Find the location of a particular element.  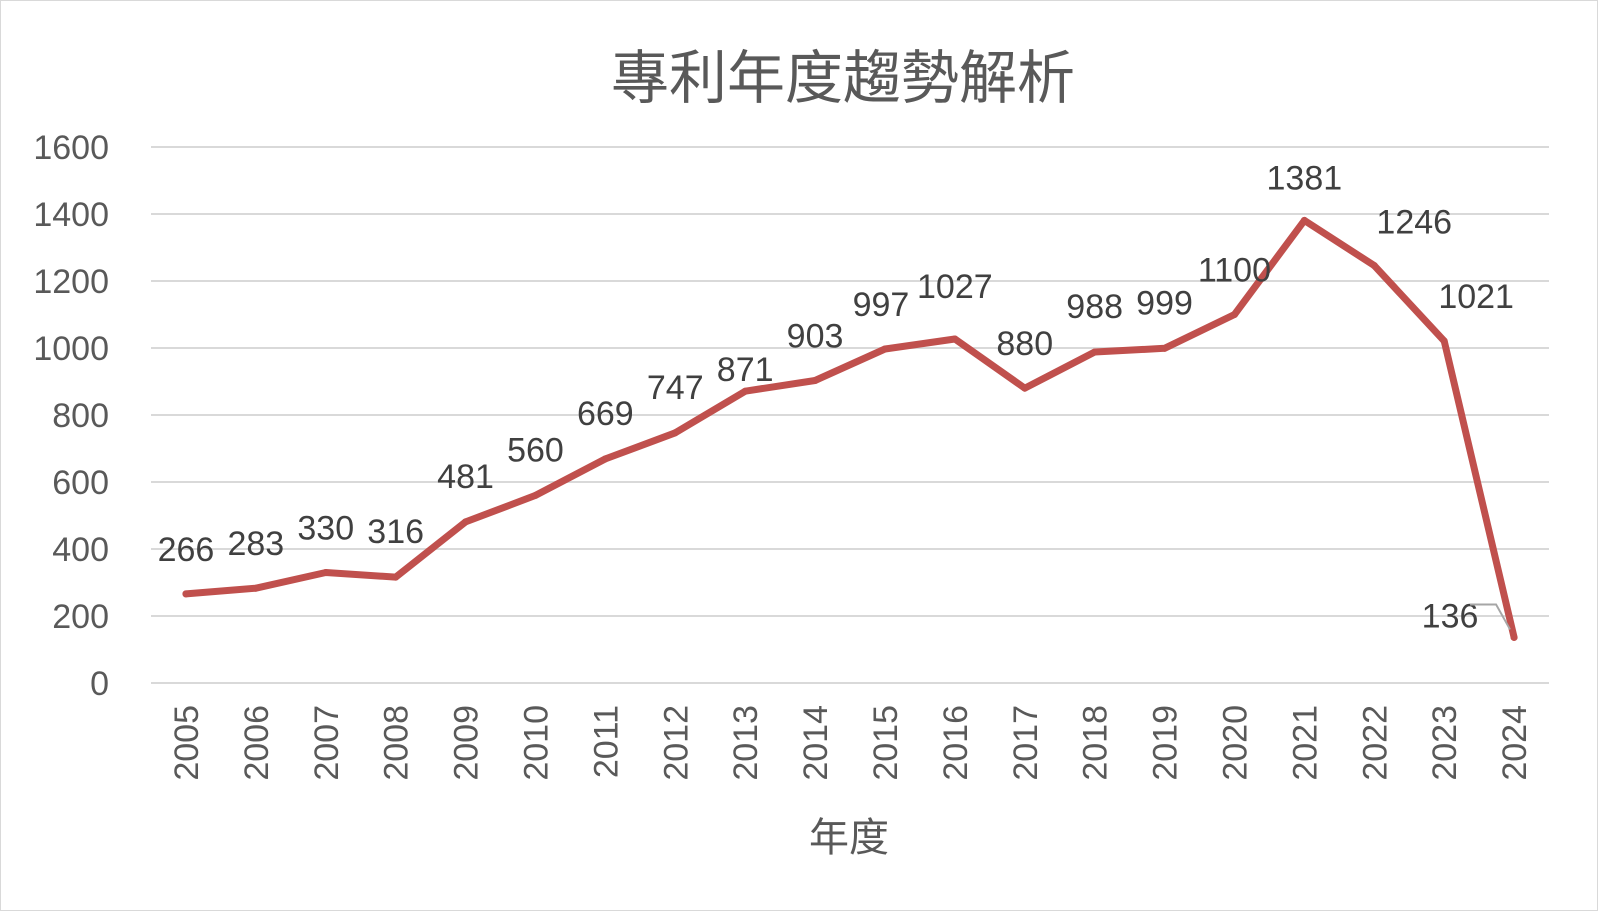

chart-title: 專利年度趨勢解析 is located at coordinates (843, 78).